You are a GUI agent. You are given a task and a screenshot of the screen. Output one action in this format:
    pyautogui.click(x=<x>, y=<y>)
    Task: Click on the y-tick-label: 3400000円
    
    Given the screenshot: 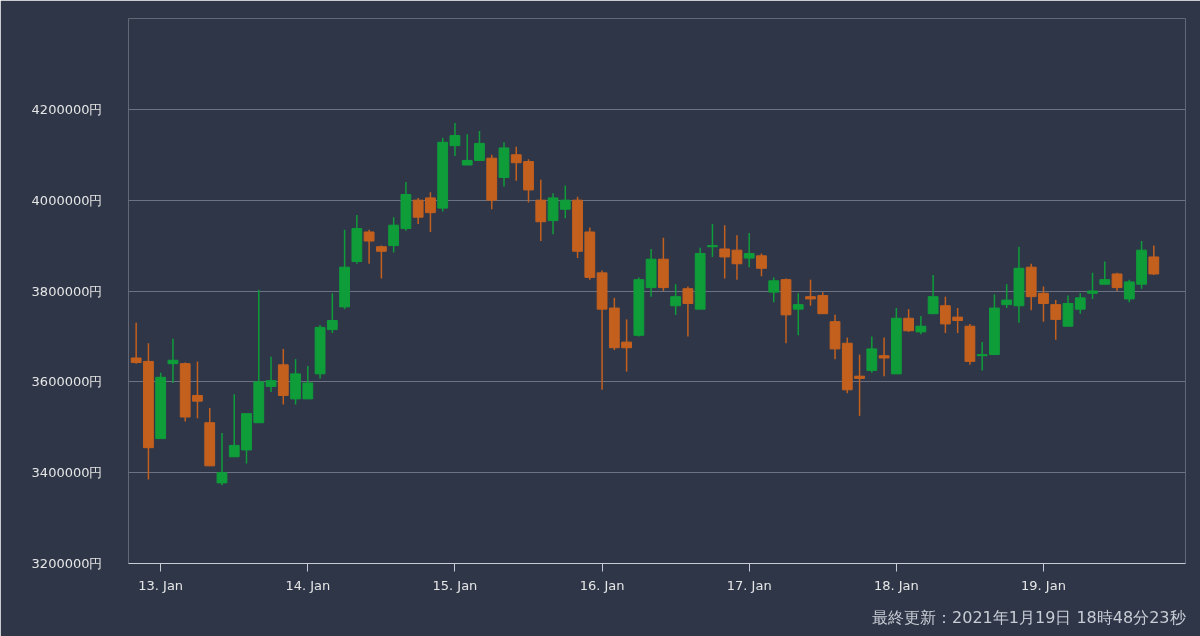 What is the action you would take?
    pyautogui.click(x=67, y=473)
    